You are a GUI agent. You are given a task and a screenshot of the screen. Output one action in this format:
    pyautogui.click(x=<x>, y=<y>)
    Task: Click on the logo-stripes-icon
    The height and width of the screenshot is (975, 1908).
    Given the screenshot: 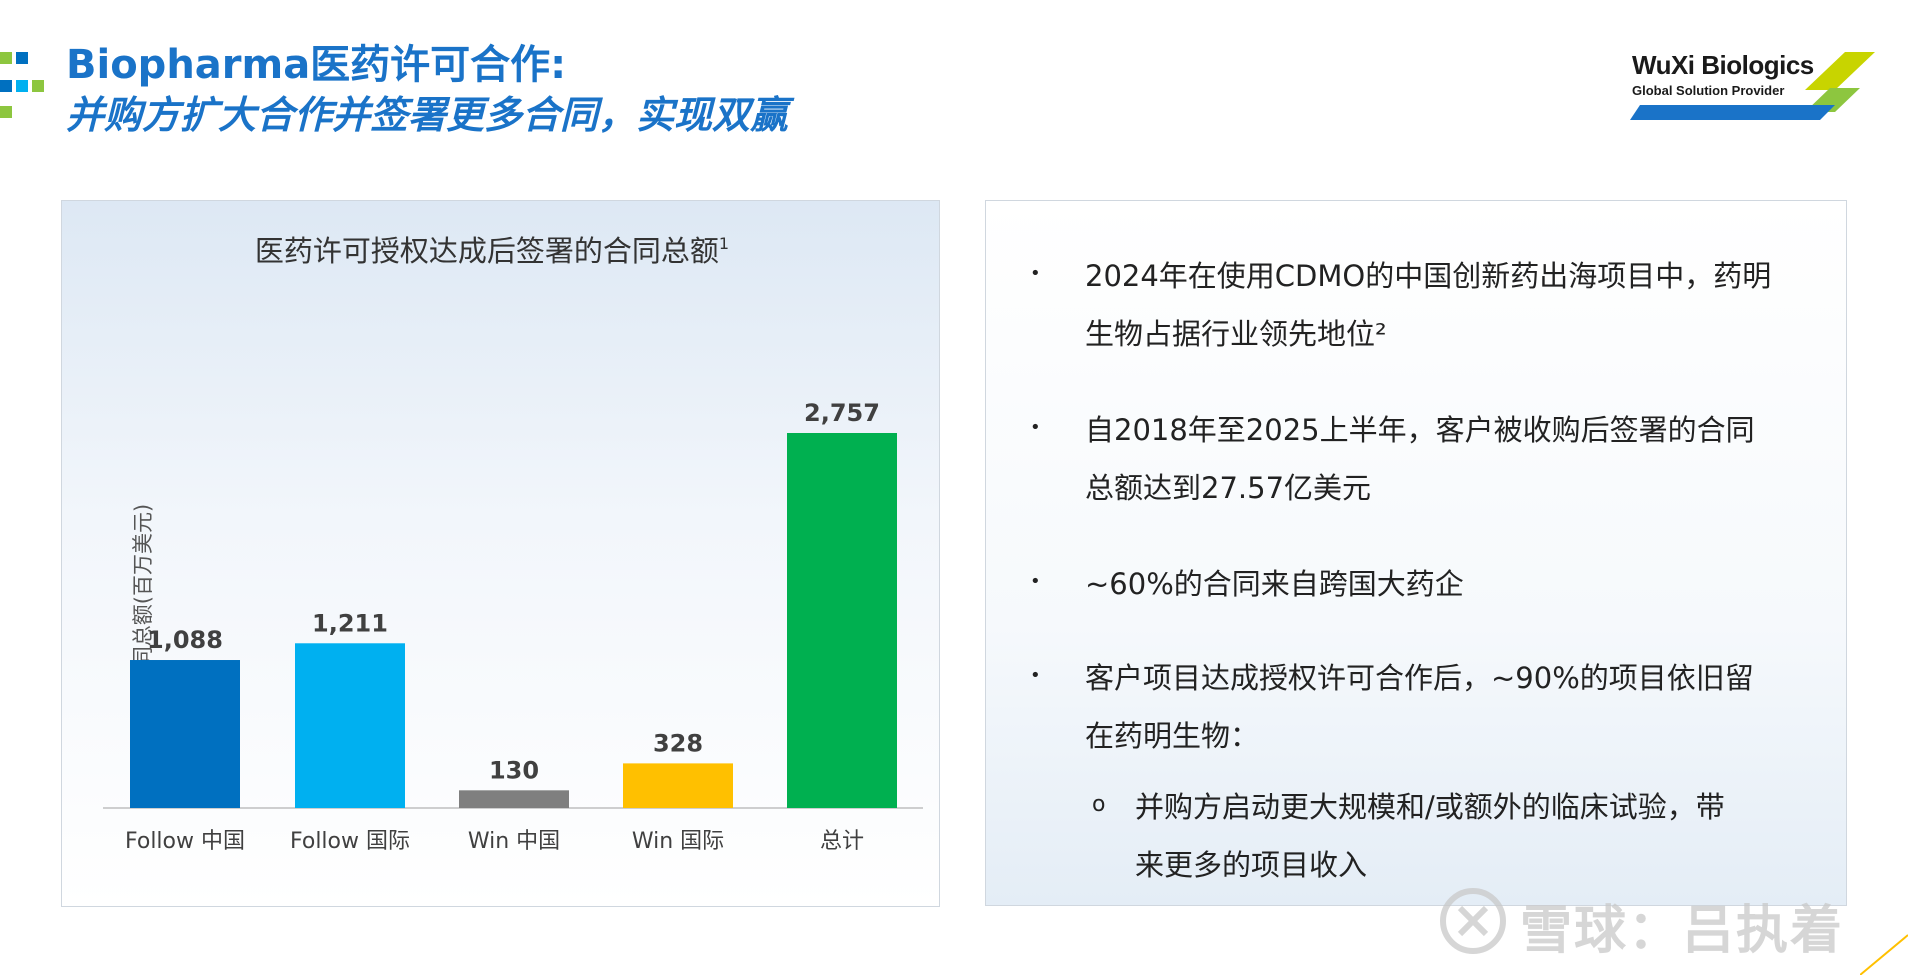 What is the action you would take?
    pyautogui.click(x=1752, y=86)
    